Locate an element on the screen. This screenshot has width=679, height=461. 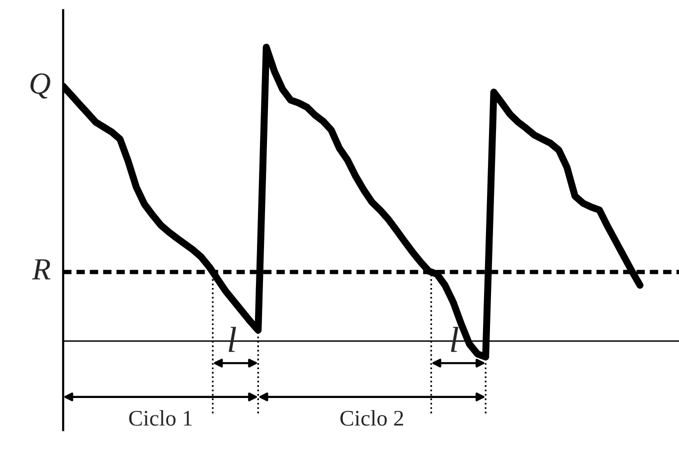
ref-line-label: R is located at coordinates (41, 269).